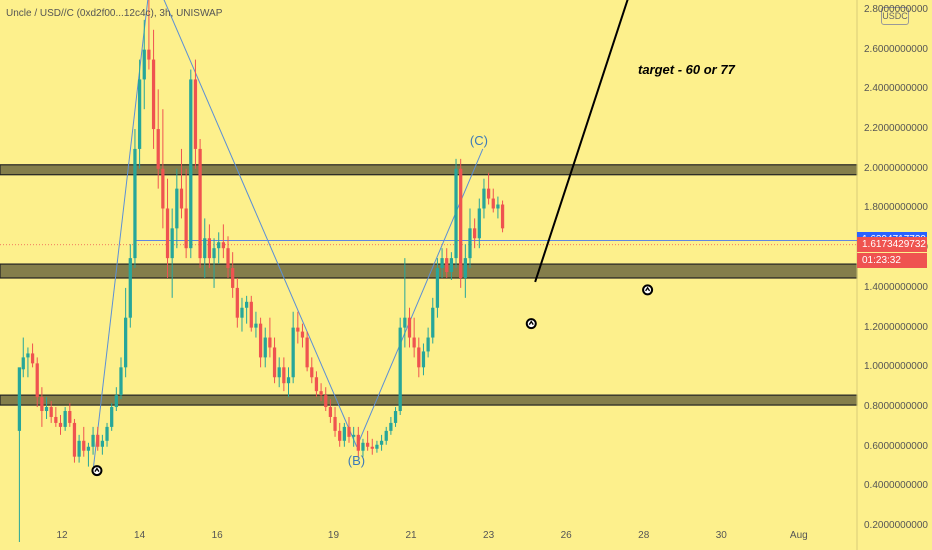 This screenshot has width=932, height=550. I want to click on x-tick-label: 19, so click(333, 535).